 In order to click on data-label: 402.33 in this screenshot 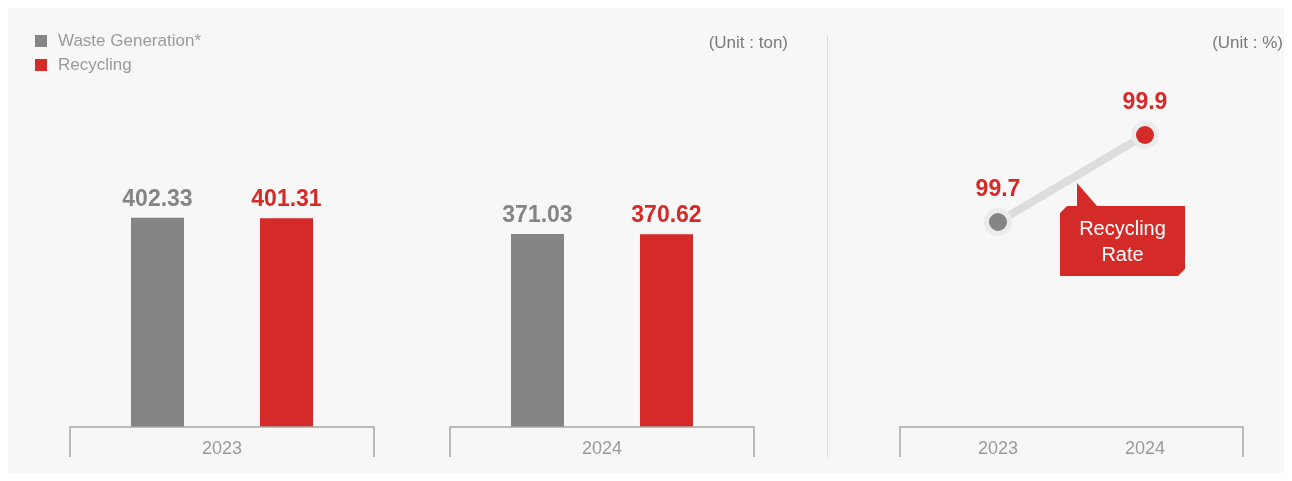, I will do `click(157, 197)`.